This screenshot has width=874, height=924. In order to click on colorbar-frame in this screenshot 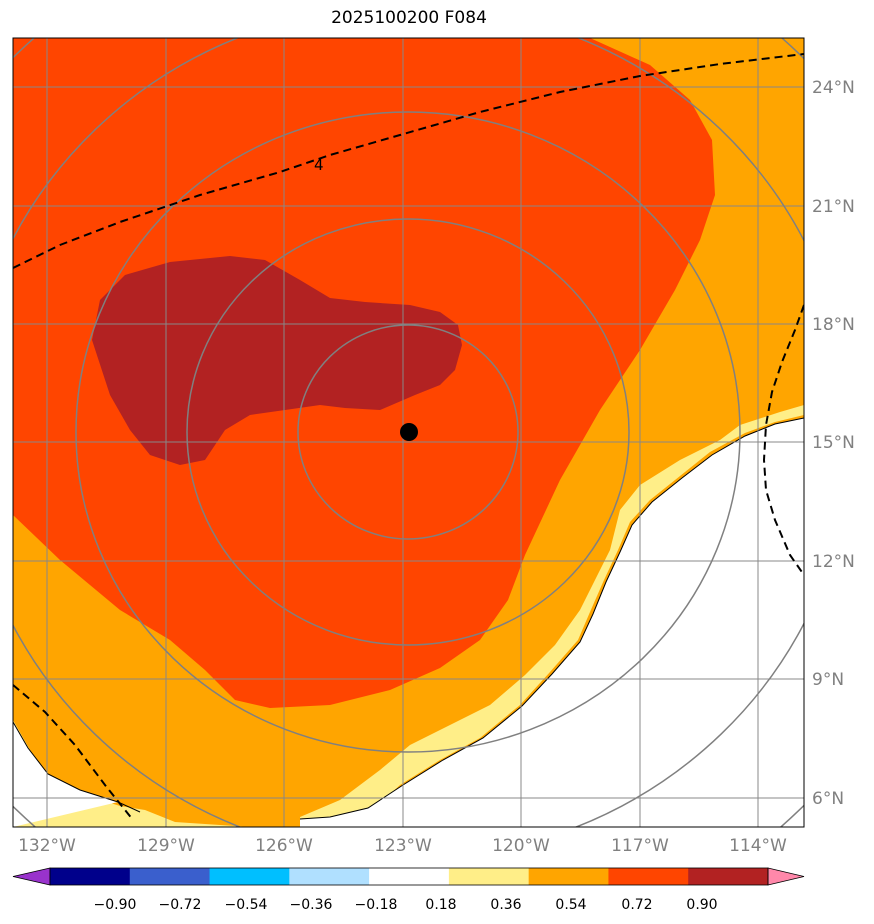, I will do `click(409, 876)`.